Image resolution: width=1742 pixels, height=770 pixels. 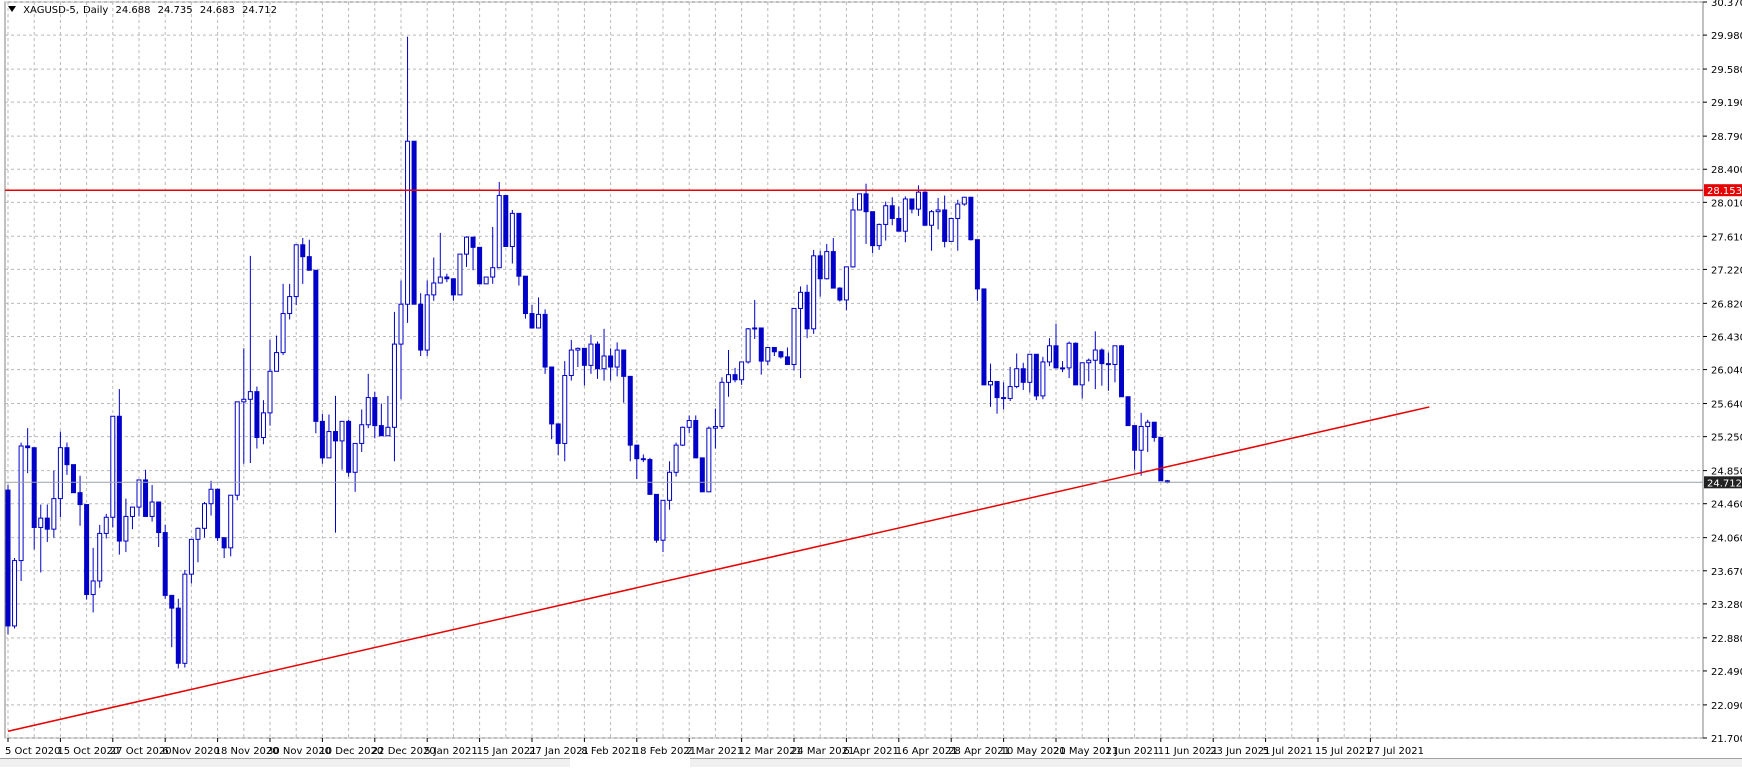 I want to click on low-value: 24.683, so click(x=217, y=10).